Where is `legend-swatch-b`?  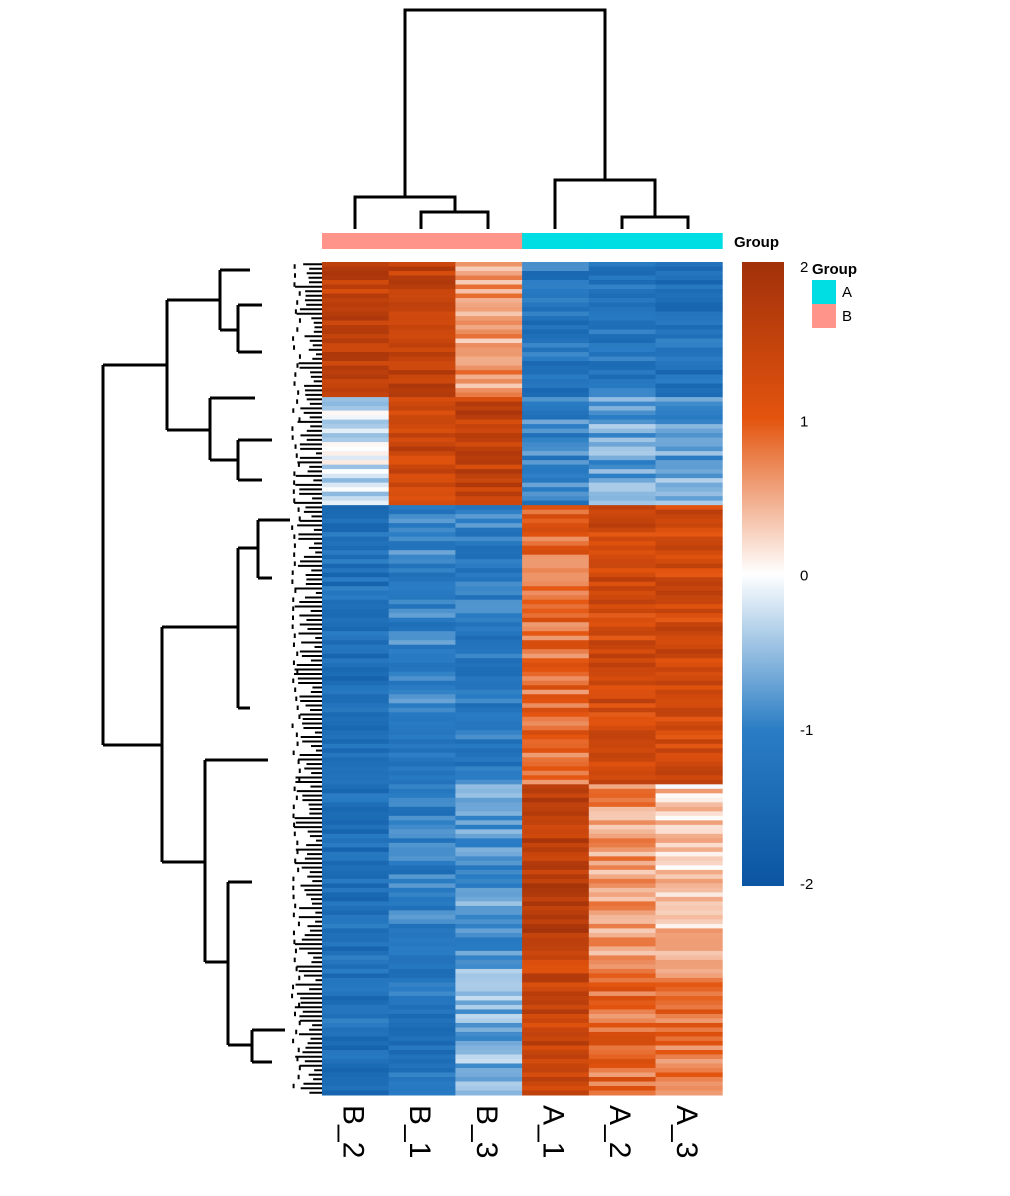
legend-swatch-b is located at coordinates (824, 316).